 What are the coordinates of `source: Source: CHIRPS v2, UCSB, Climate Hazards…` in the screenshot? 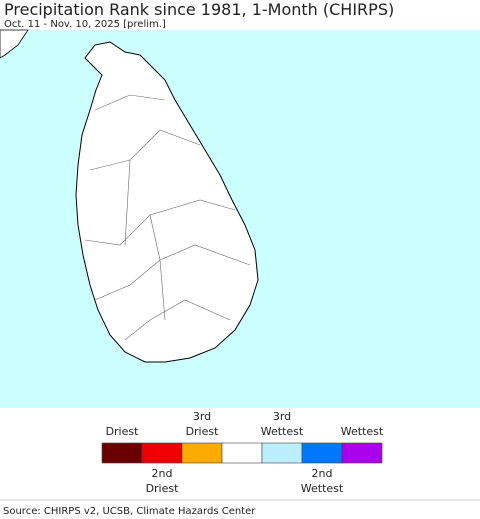 It's located at (129, 511).